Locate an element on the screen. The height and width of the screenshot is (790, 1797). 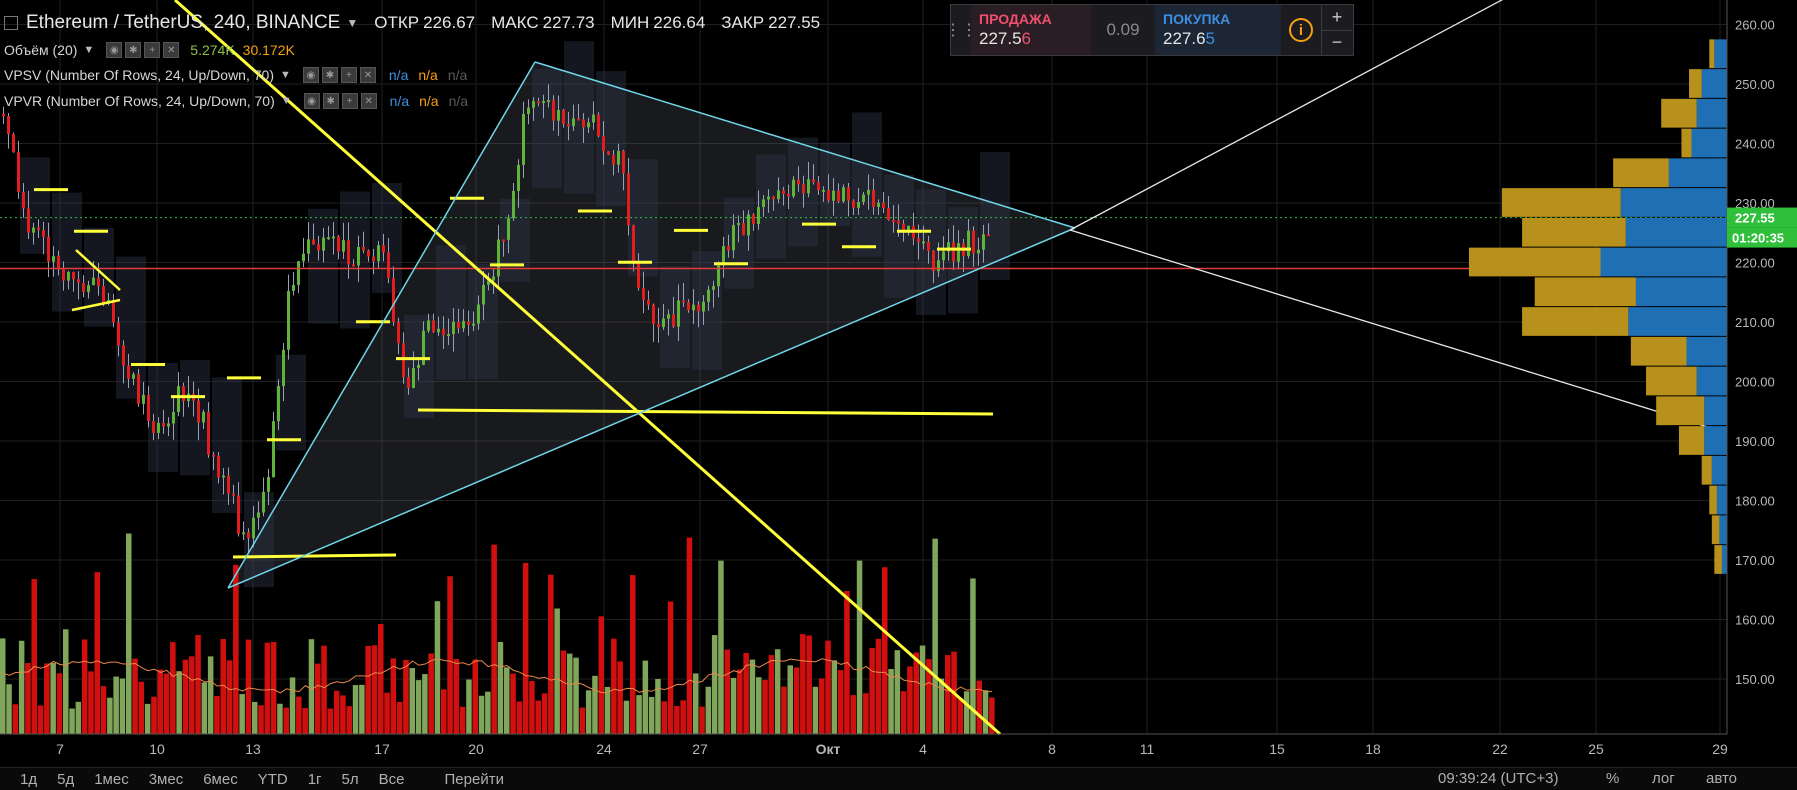
collapse-icon is located at coordinates (11, 23).